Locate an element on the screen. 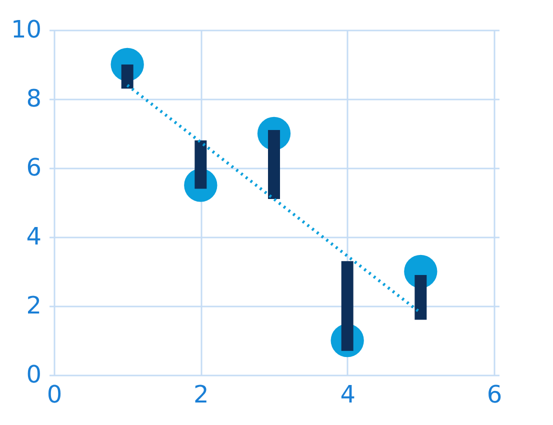  x-tick-label: 2 is located at coordinates (201, 394).